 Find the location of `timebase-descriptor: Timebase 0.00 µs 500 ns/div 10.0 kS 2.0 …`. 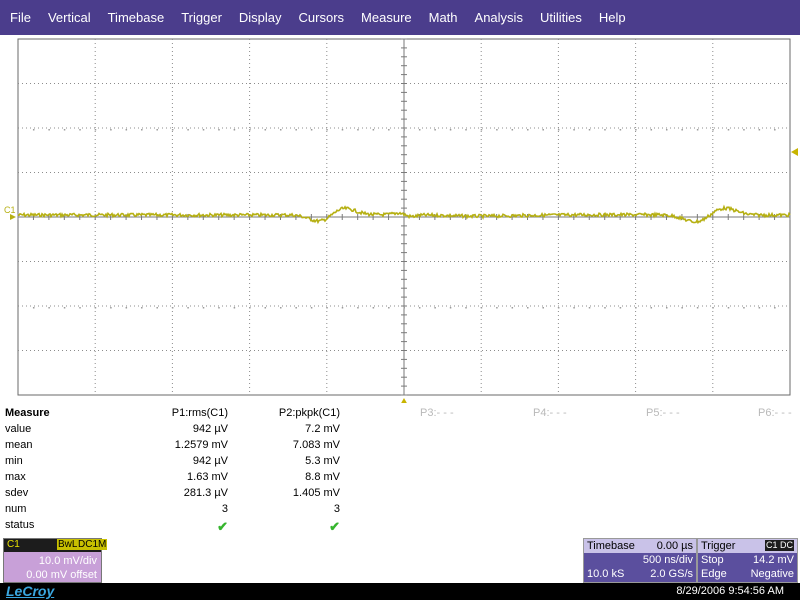

timebase-descriptor: Timebase 0.00 µs 500 ns/div 10.0 kS 2.0 … is located at coordinates (640, 560).